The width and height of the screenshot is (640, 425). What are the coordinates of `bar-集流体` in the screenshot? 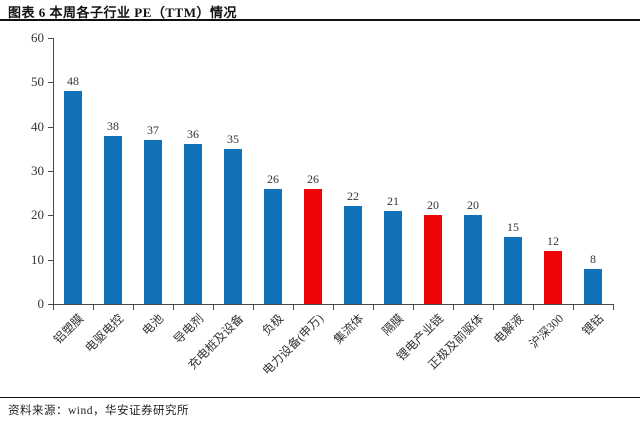 It's located at (353, 255).